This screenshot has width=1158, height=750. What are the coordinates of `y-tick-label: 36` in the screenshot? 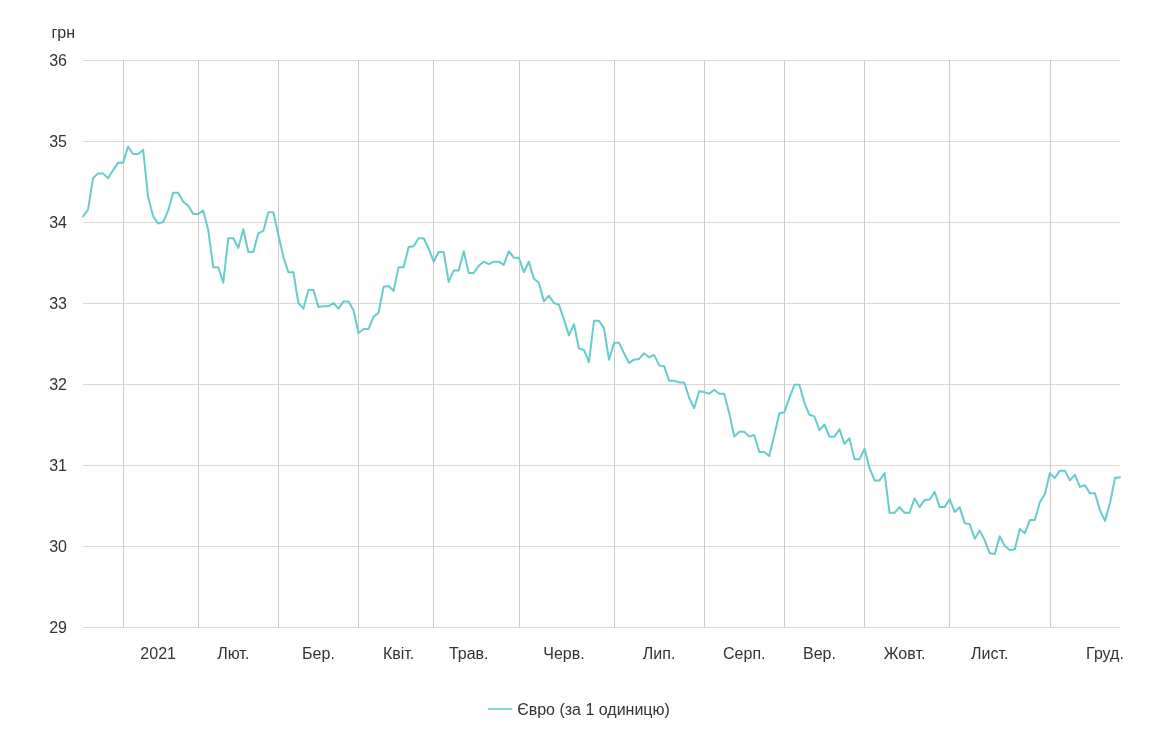 It's located at (58, 60).